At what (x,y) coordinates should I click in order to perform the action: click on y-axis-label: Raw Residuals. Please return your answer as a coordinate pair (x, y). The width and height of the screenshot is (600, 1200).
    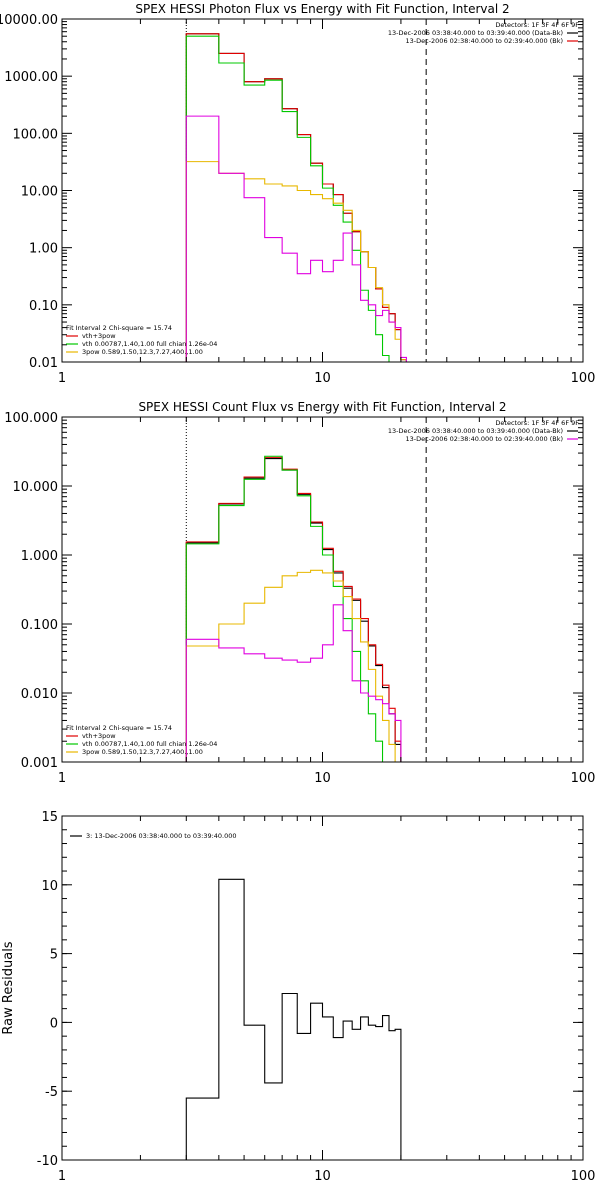
    Looking at the image, I should click on (8, 987).